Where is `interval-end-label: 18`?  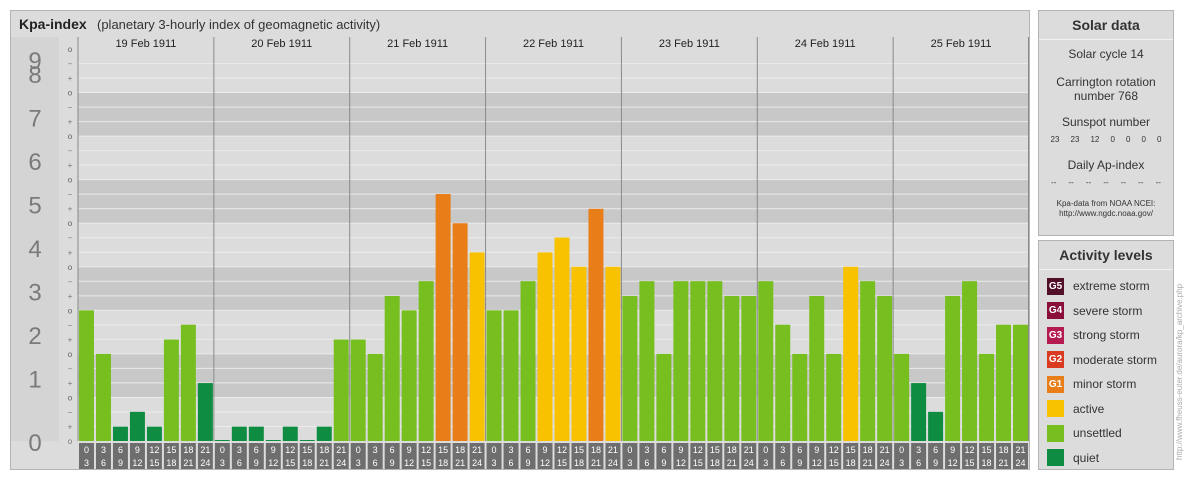 interval-end-label: 18 is located at coordinates (715, 463).